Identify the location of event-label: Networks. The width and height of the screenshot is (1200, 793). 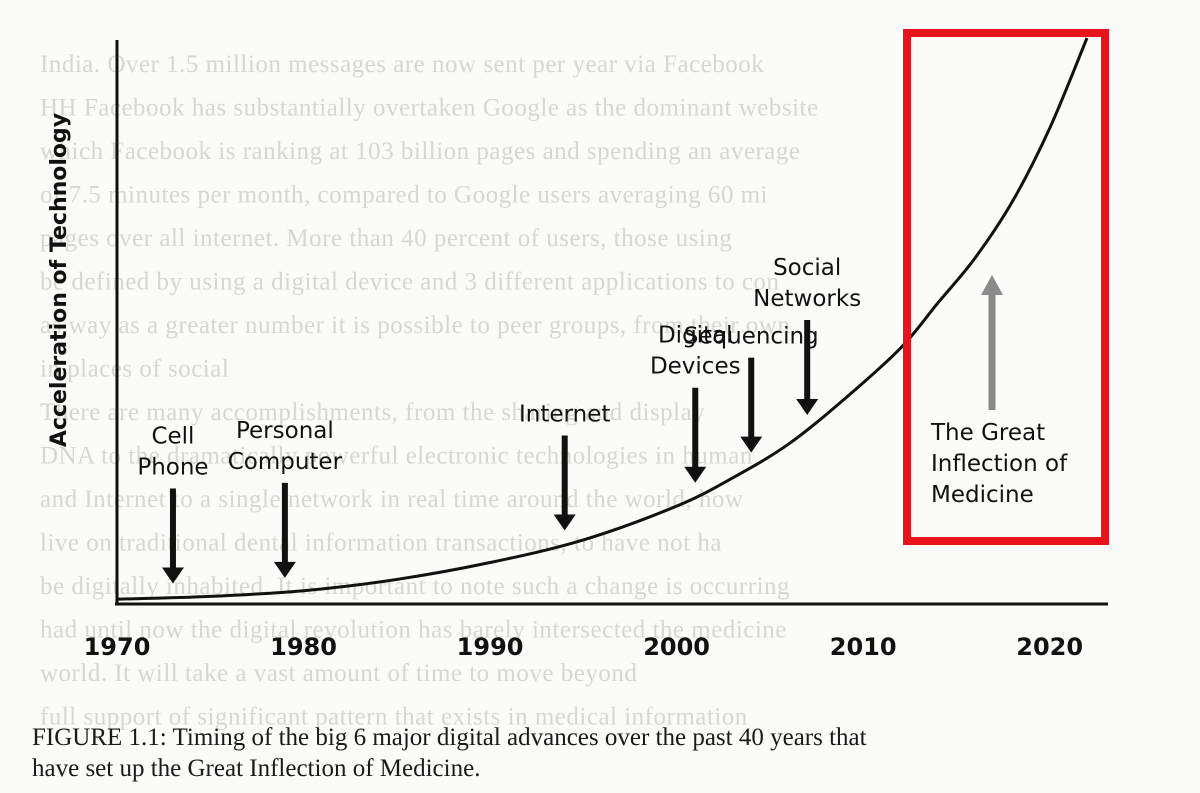
(807, 299).